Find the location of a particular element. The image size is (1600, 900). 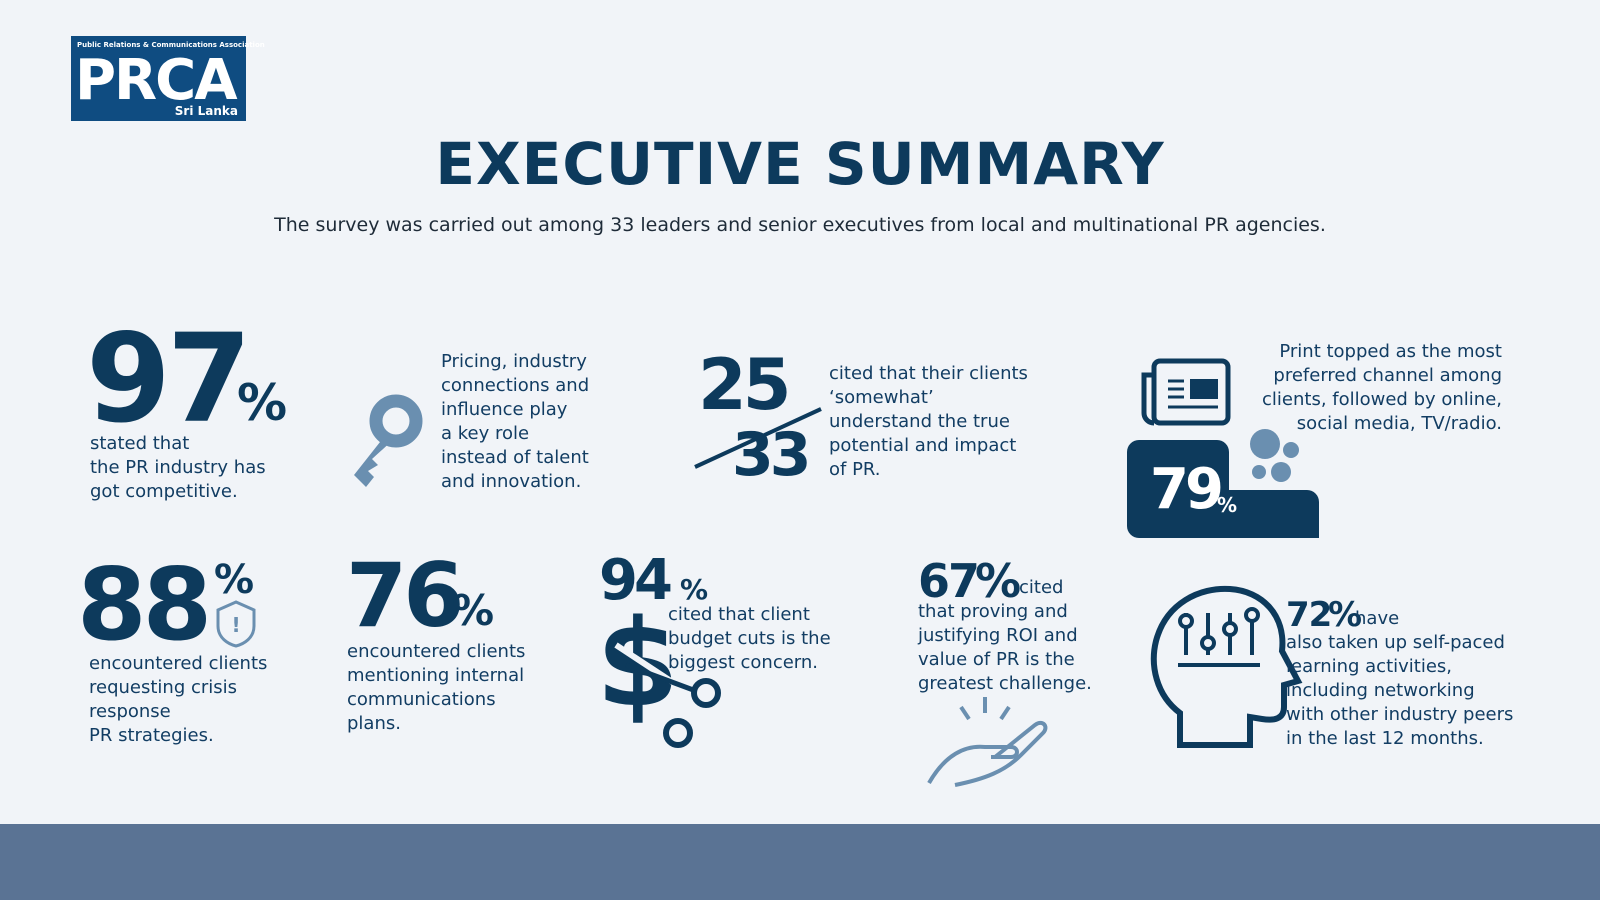

text-line: communications is located at coordinates (421, 699).